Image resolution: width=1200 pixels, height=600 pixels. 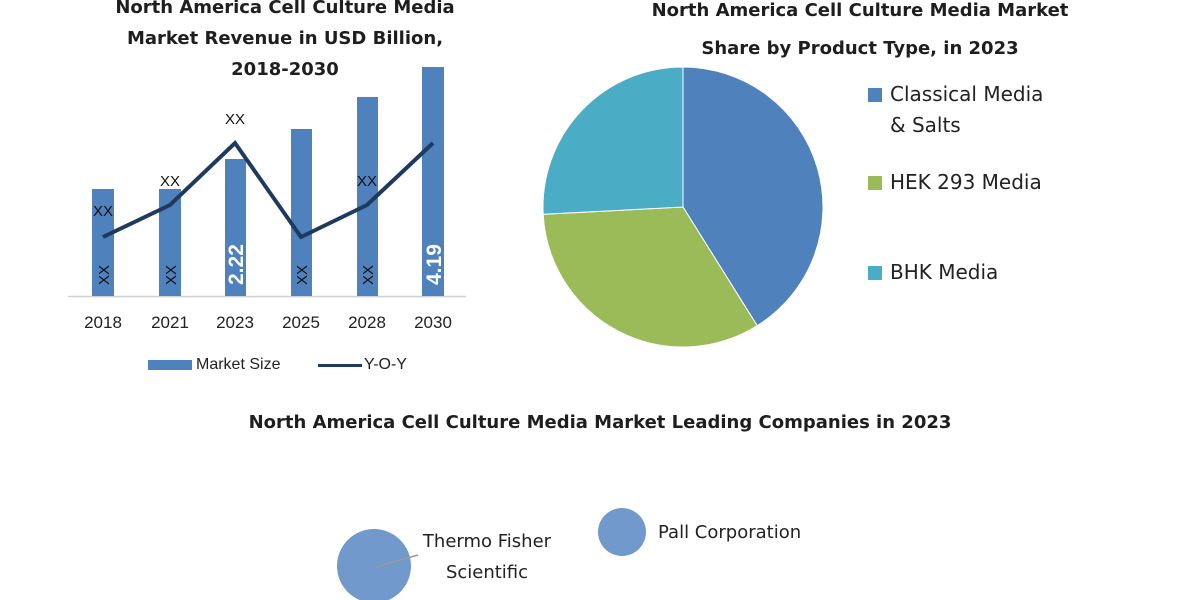 What do you see at coordinates (967, 94) in the screenshot?
I see `legend-label: Classical Media` at bounding box center [967, 94].